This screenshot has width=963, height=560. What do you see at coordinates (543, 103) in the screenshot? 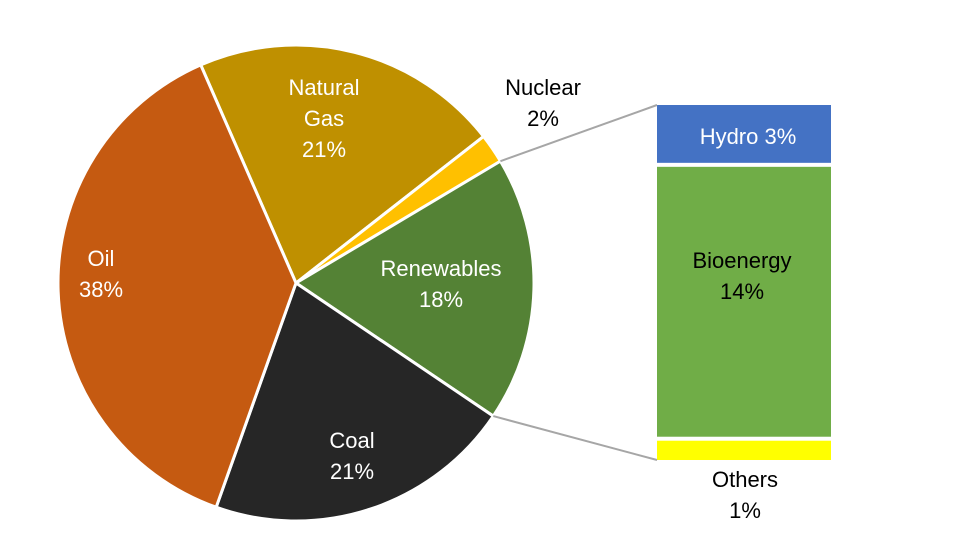
I see `pie-label: Nuclear 2%` at bounding box center [543, 103].